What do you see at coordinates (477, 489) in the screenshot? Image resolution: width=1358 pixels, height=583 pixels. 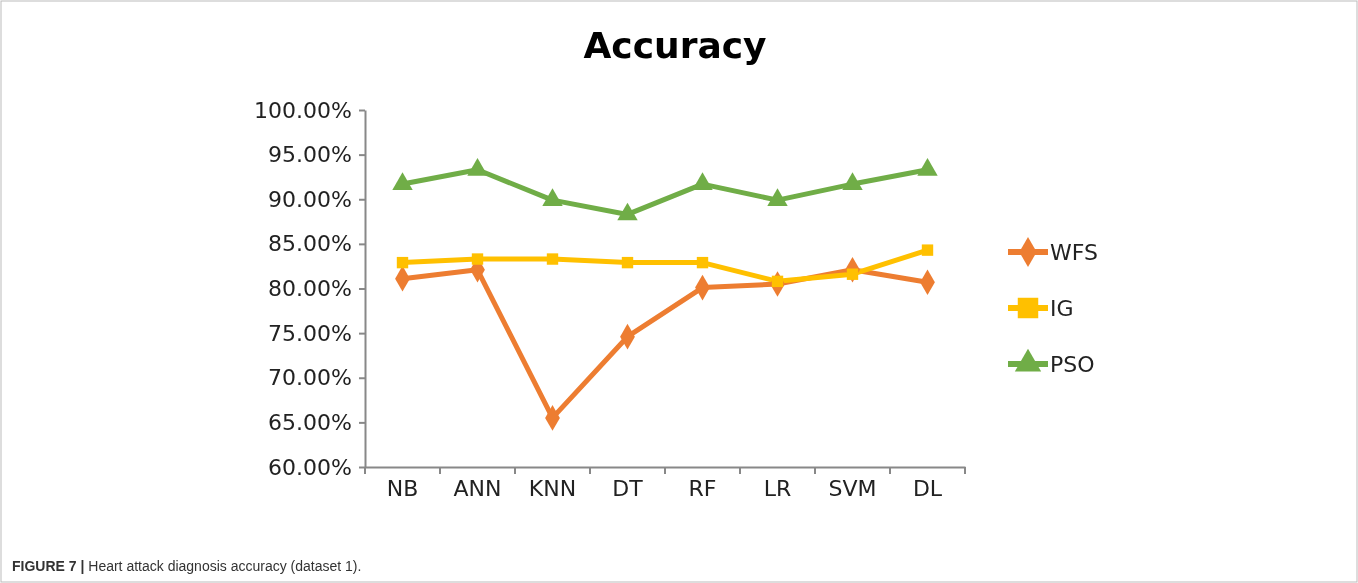 I see `x-tick-label: ANN` at bounding box center [477, 489].